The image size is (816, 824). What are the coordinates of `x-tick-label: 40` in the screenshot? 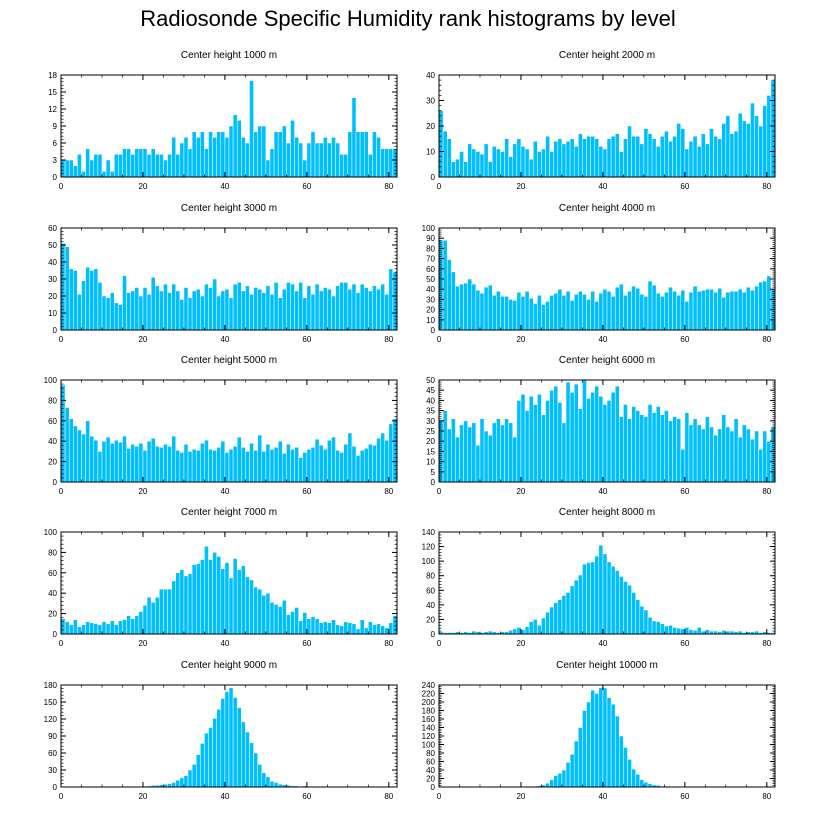 It's located at (224, 491).